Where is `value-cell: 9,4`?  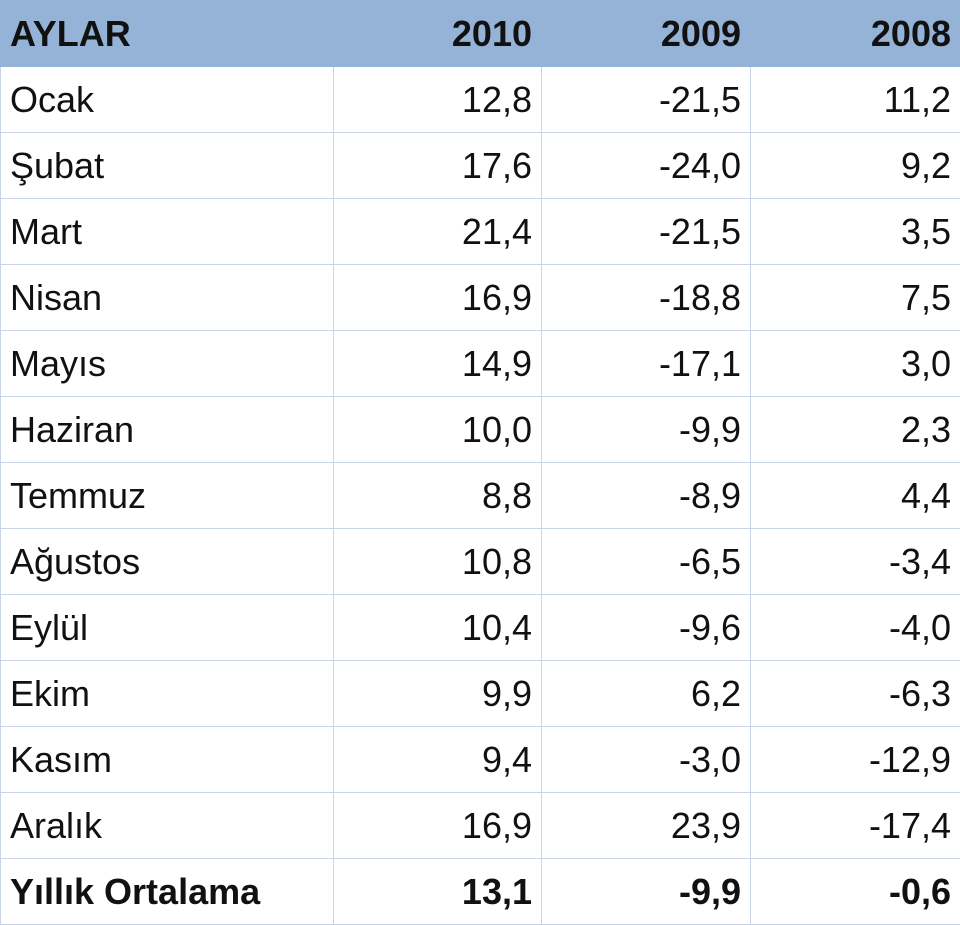 value-cell: 9,4 is located at coordinates (438, 760).